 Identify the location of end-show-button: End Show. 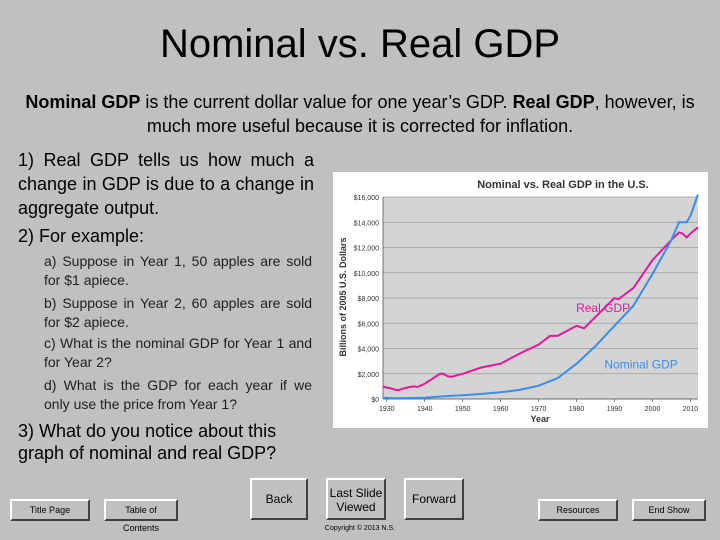
(669, 510).